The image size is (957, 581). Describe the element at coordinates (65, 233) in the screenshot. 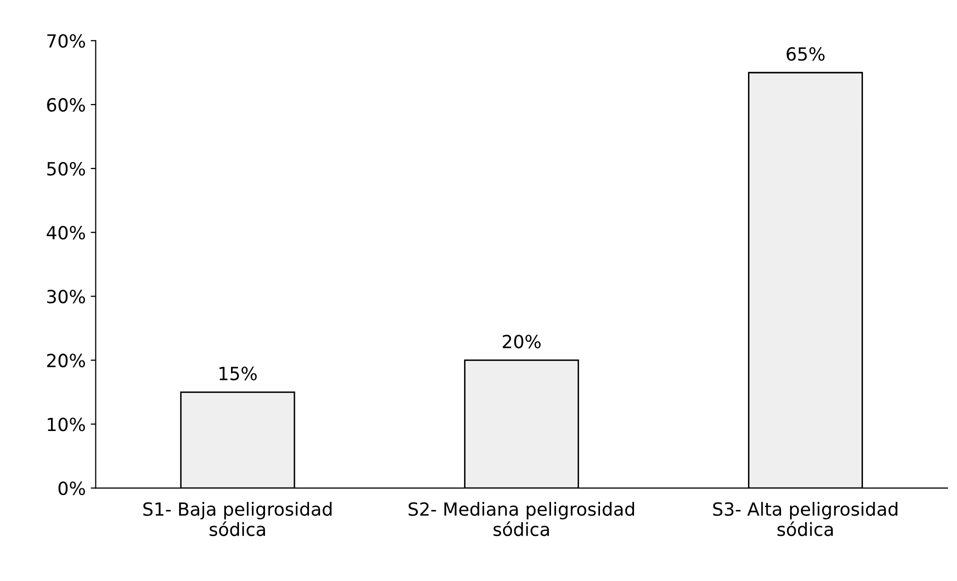

I see `y-tick-label: 40%` at that location.